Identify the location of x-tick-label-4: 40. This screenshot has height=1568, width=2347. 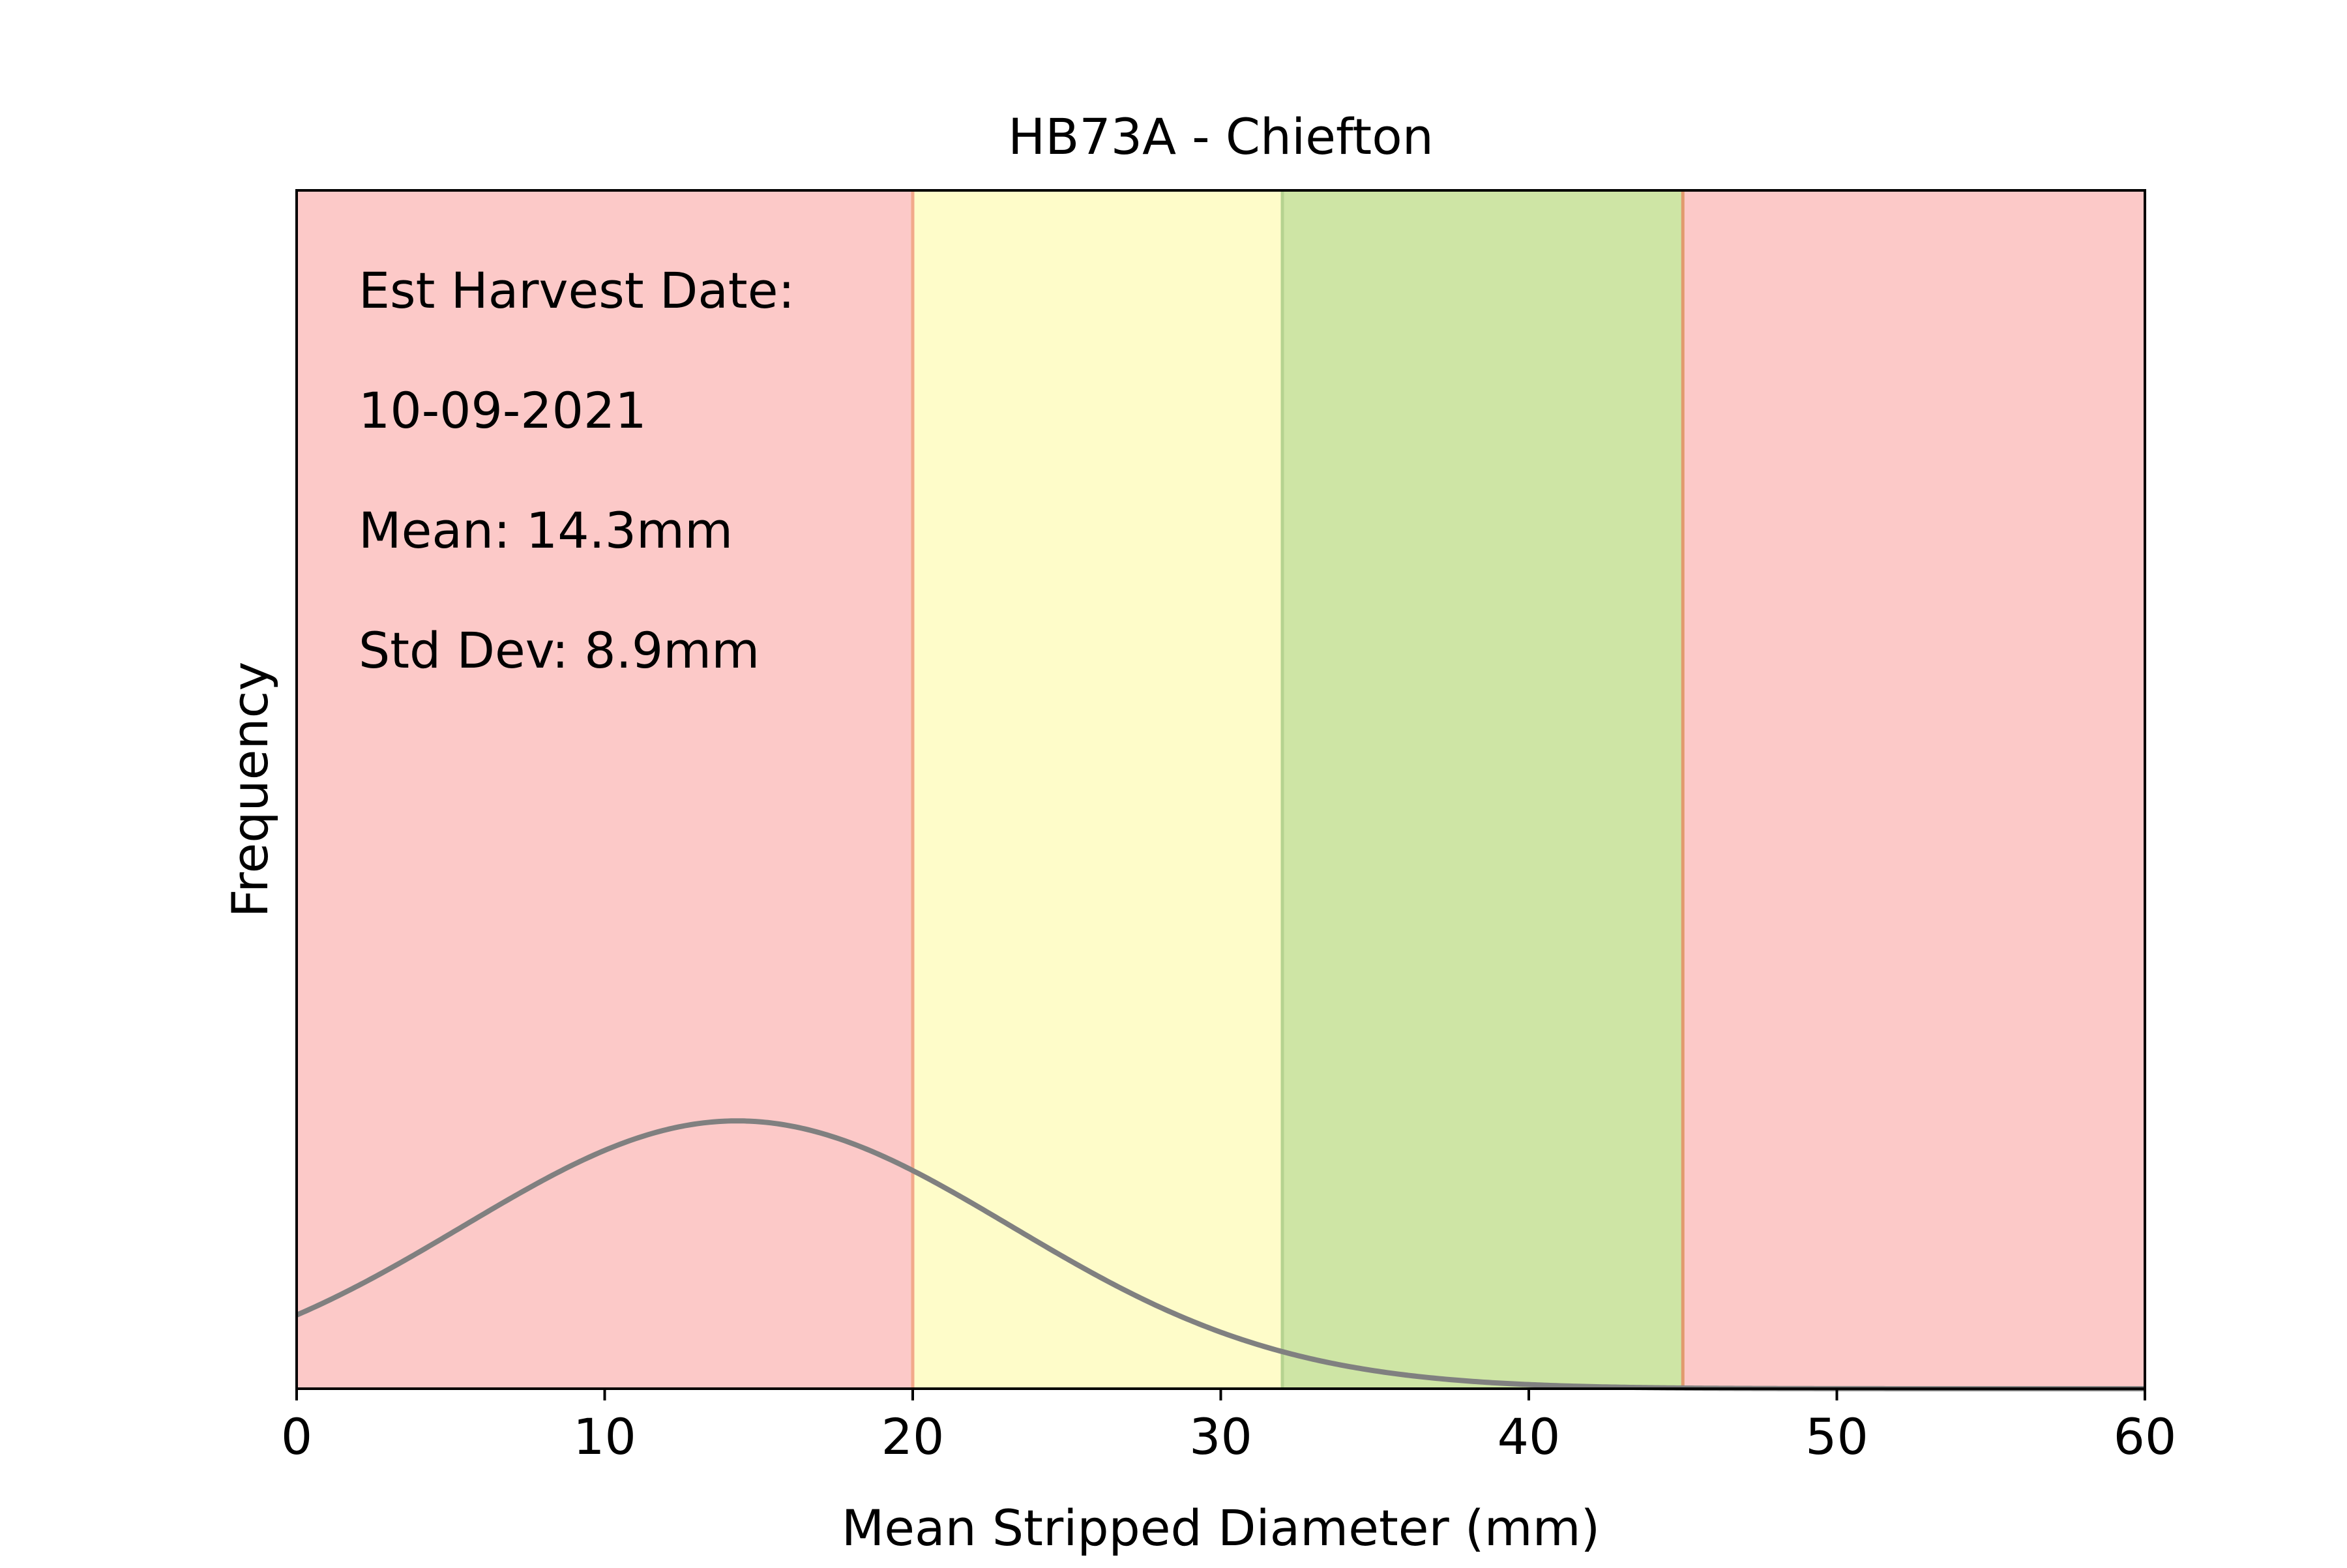
(1529, 1437).